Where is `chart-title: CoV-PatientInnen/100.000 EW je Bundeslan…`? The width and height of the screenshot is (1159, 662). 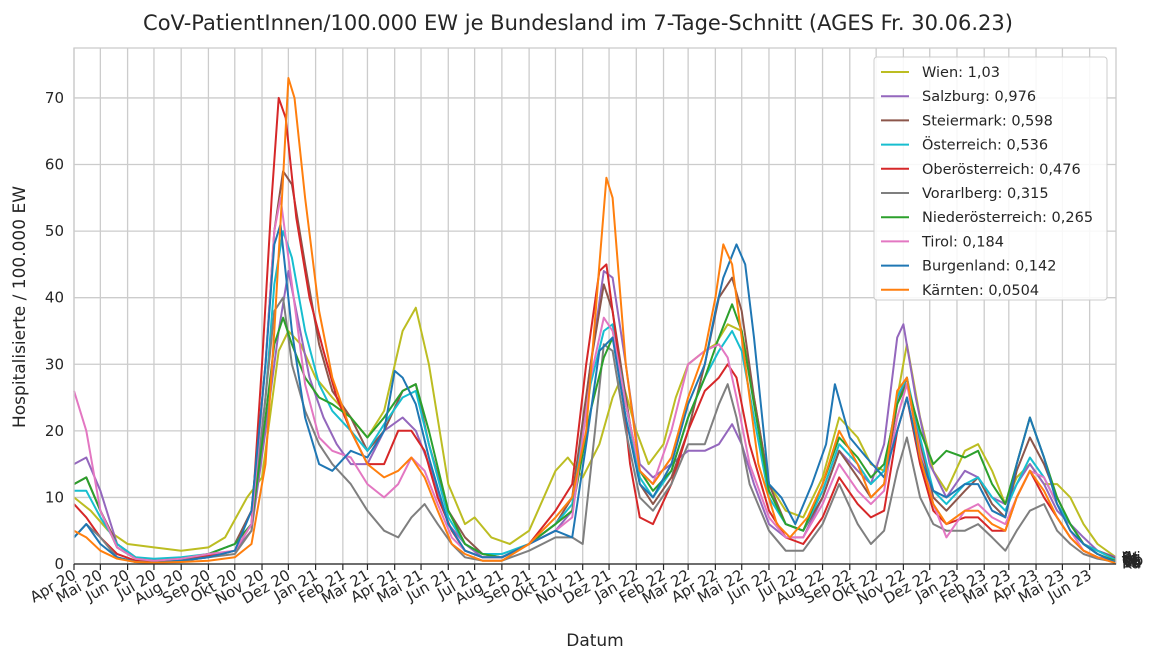 chart-title: CoV-PatientInnen/100.000 EW je Bundeslan… is located at coordinates (578, 23).